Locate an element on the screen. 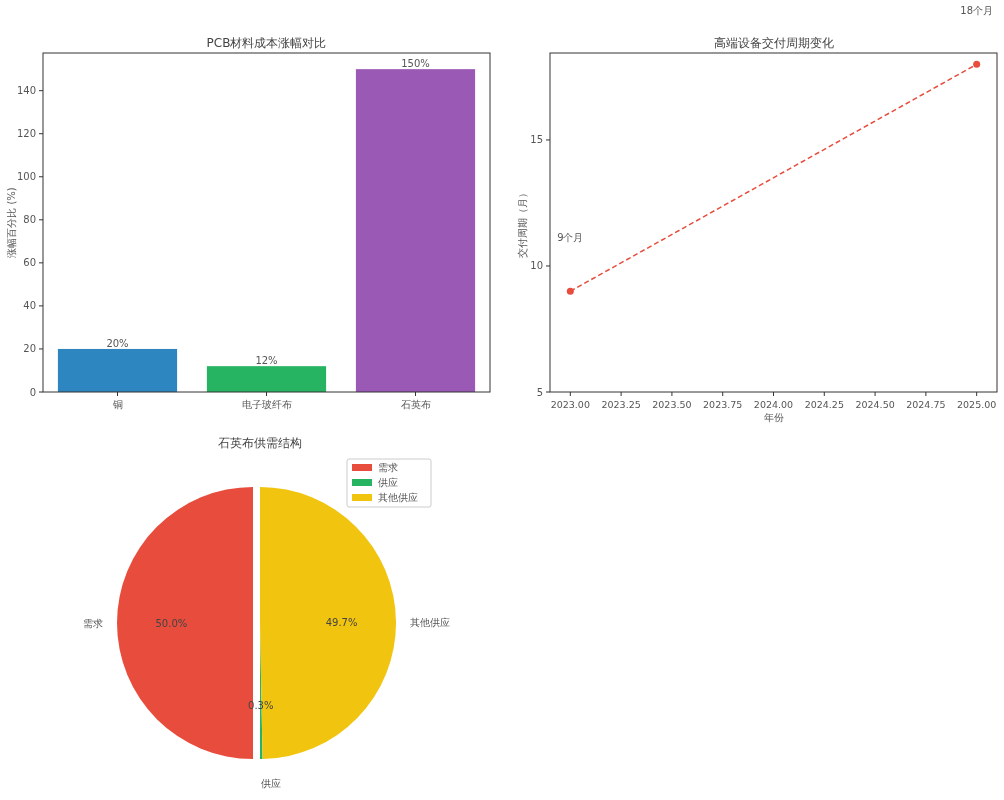  x-tick-label: 石英布 is located at coordinates (415, 404).